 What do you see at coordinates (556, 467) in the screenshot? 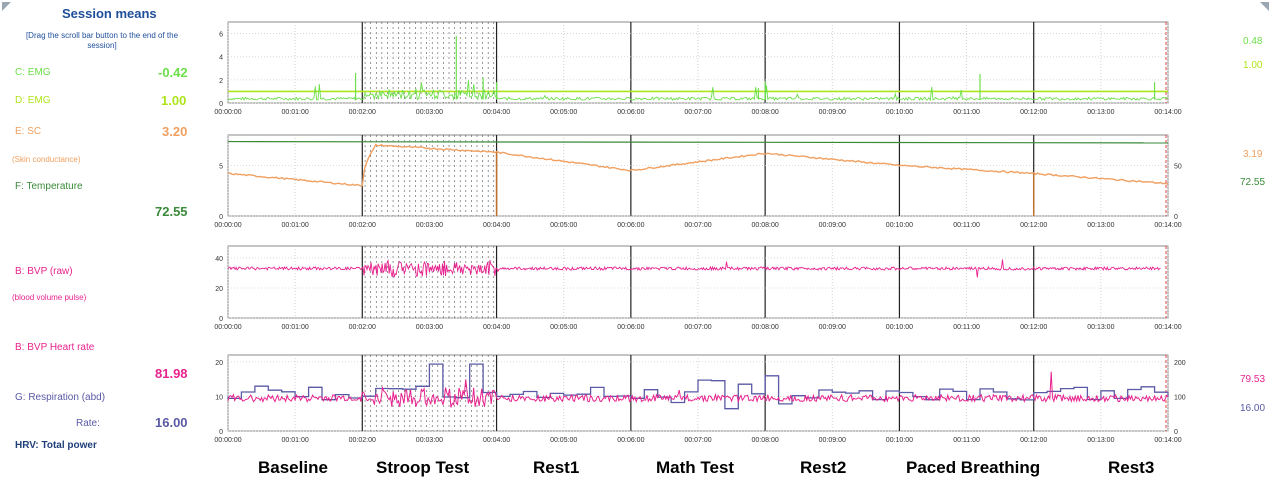
I see `segment-label-rest1: Rest1` at bounding box center [556, 467].